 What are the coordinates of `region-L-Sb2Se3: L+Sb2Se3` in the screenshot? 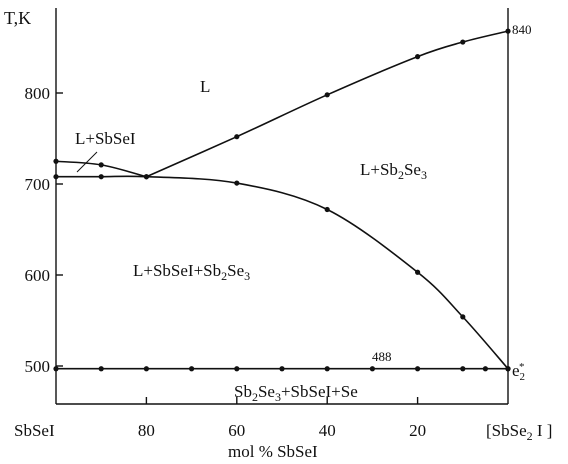 It's located at (393, 171).